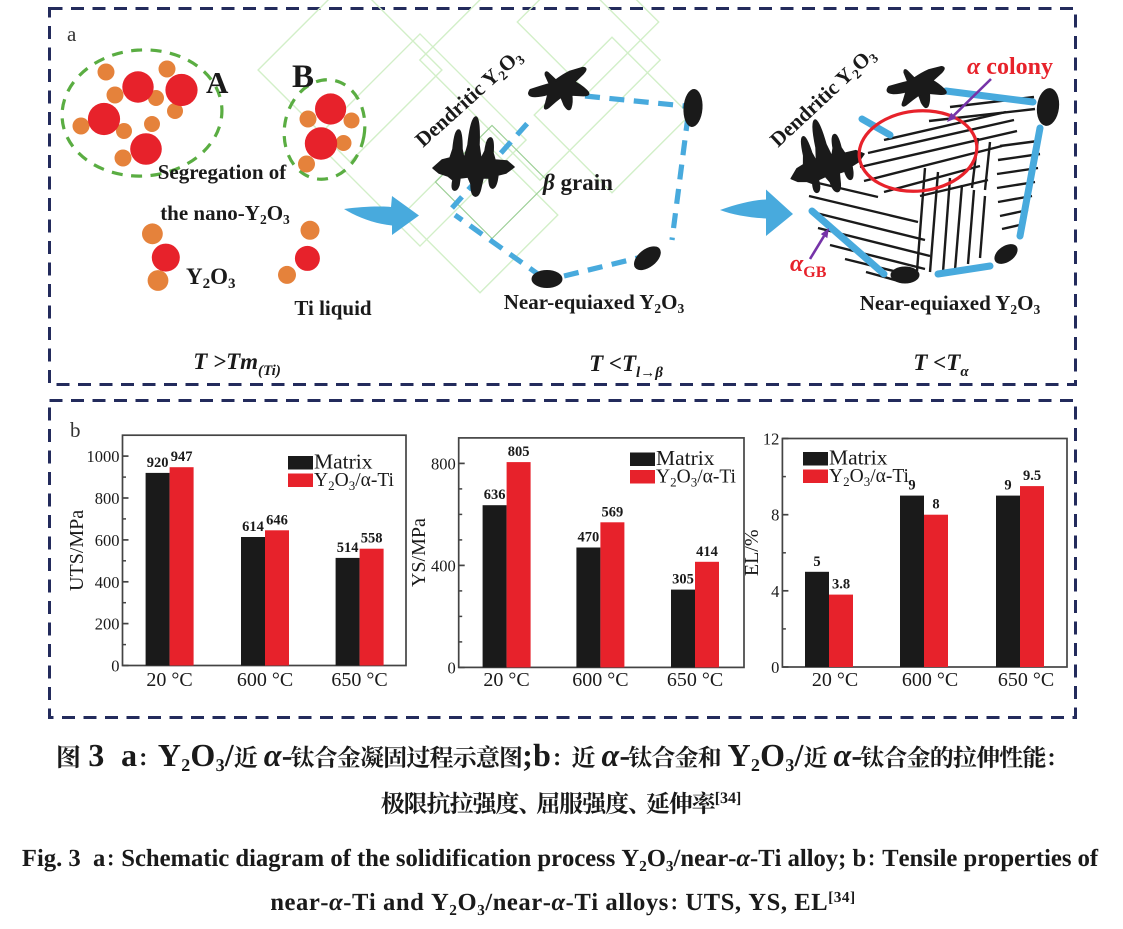 Image resolution: width=1123 pixels, height=929 pixels. What do you see at coordinates (613, 512) in the screenshot?
I see `svg-text: 569` at bounding box center [613, 512].